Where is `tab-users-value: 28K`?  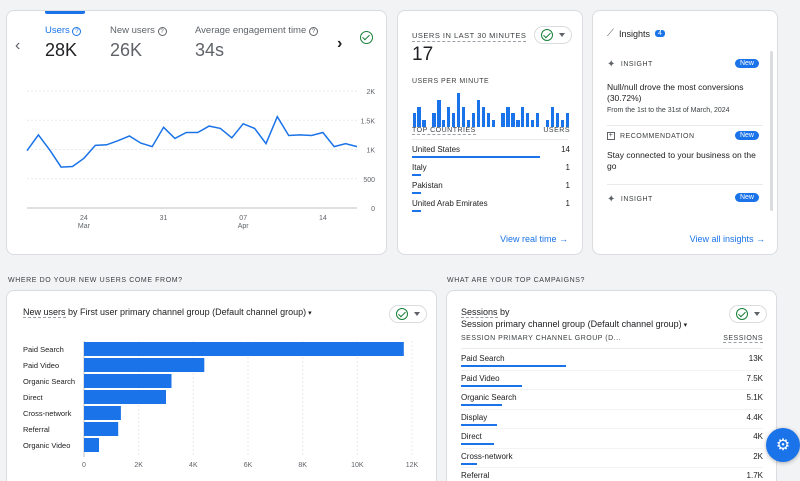 tab-users-value: 28K is located at coordinates (61, 50).